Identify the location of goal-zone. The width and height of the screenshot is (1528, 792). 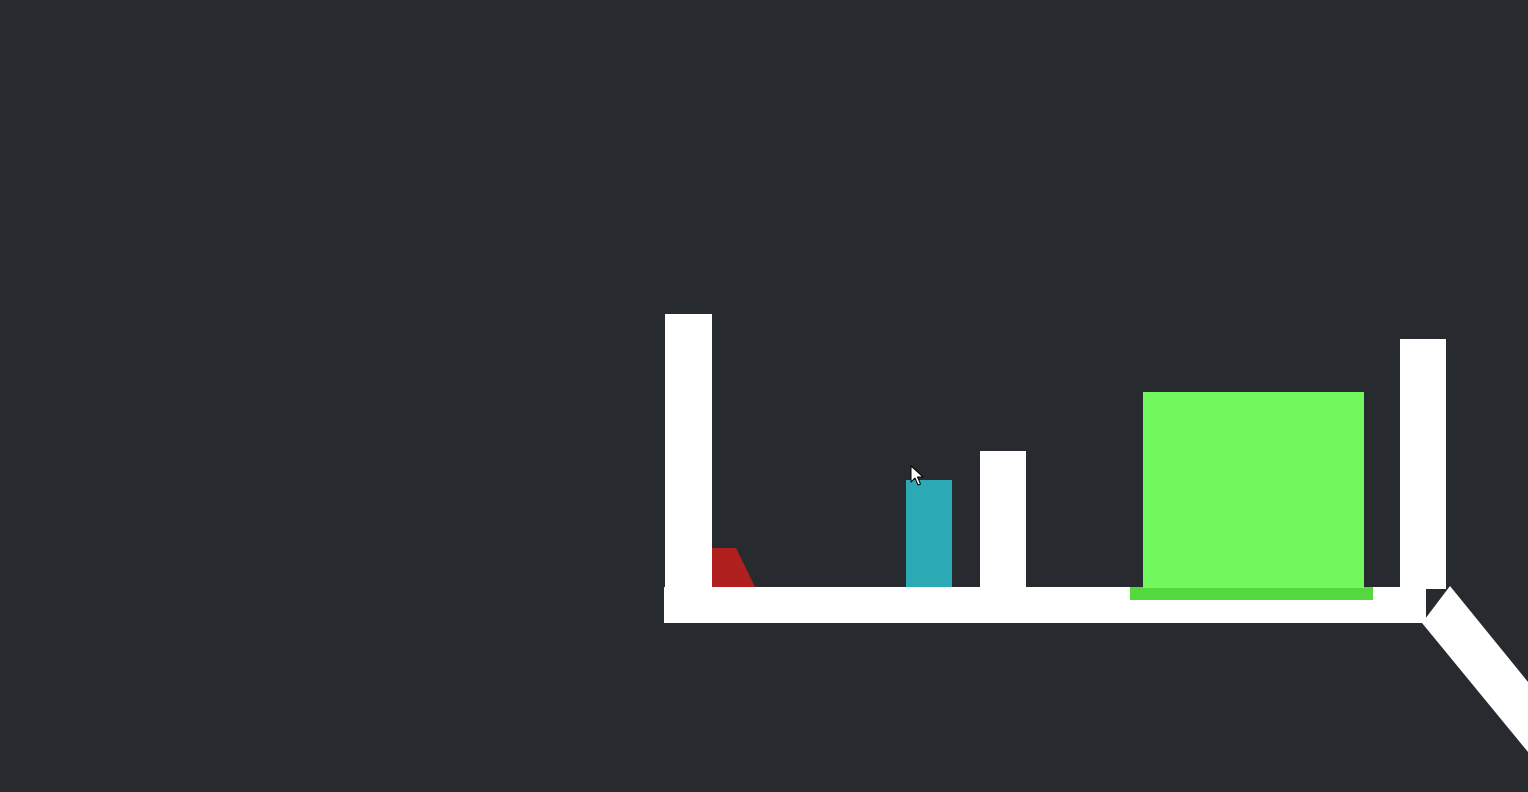
(1251, 593).